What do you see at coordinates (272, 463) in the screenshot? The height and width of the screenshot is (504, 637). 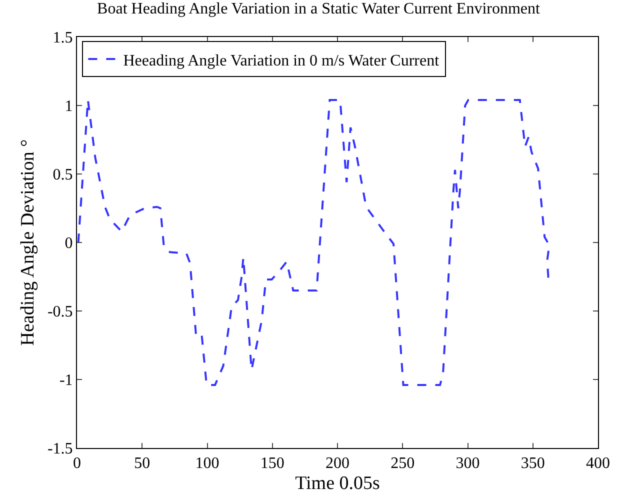 I see `x-tick-label: 150` at bounding box center [272, 463].